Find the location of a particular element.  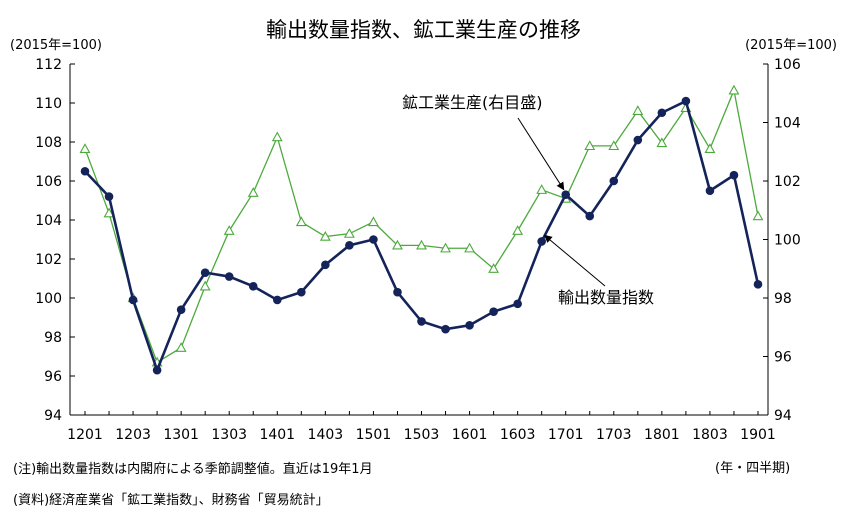

left-tick-label: 96 is located at coordinates (53, 377).